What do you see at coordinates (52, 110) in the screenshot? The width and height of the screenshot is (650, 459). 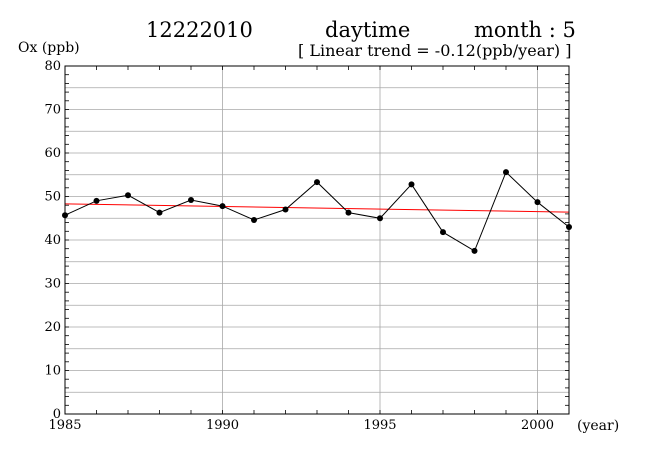 I see `y-tick-label: 70` at bounding box center [52, 110].